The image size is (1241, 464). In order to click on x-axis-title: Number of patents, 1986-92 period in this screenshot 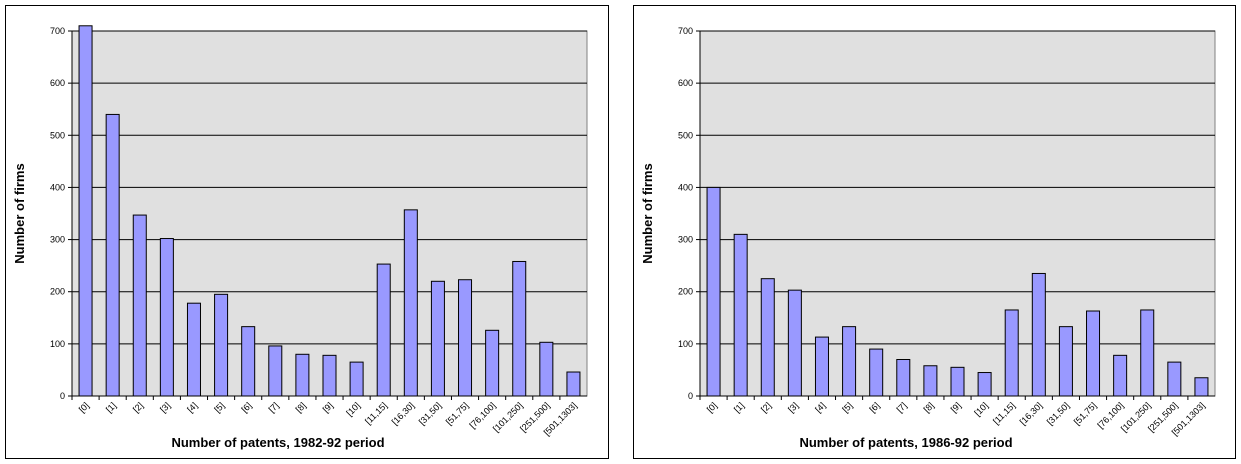, I will do `click(905, 442)`.